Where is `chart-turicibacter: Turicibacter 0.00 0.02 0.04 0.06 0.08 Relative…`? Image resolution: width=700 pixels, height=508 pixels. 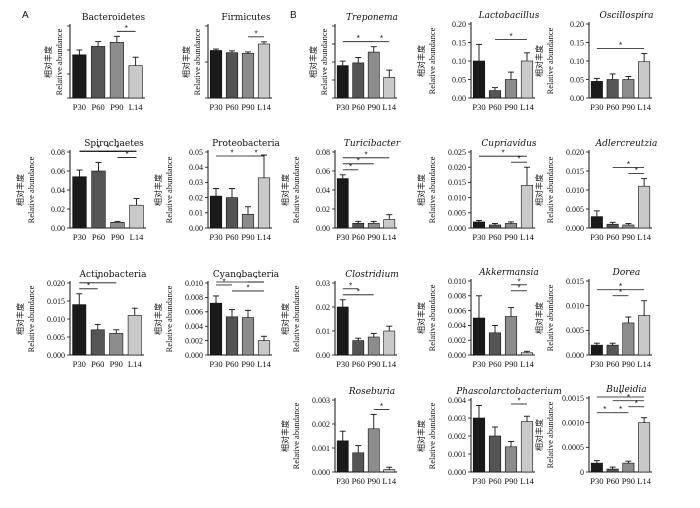 chart-turicibacter: Turicibacter 0.00 0.02 0.04 0.06 0.08 Relative… is located at coordinates (340, 190).